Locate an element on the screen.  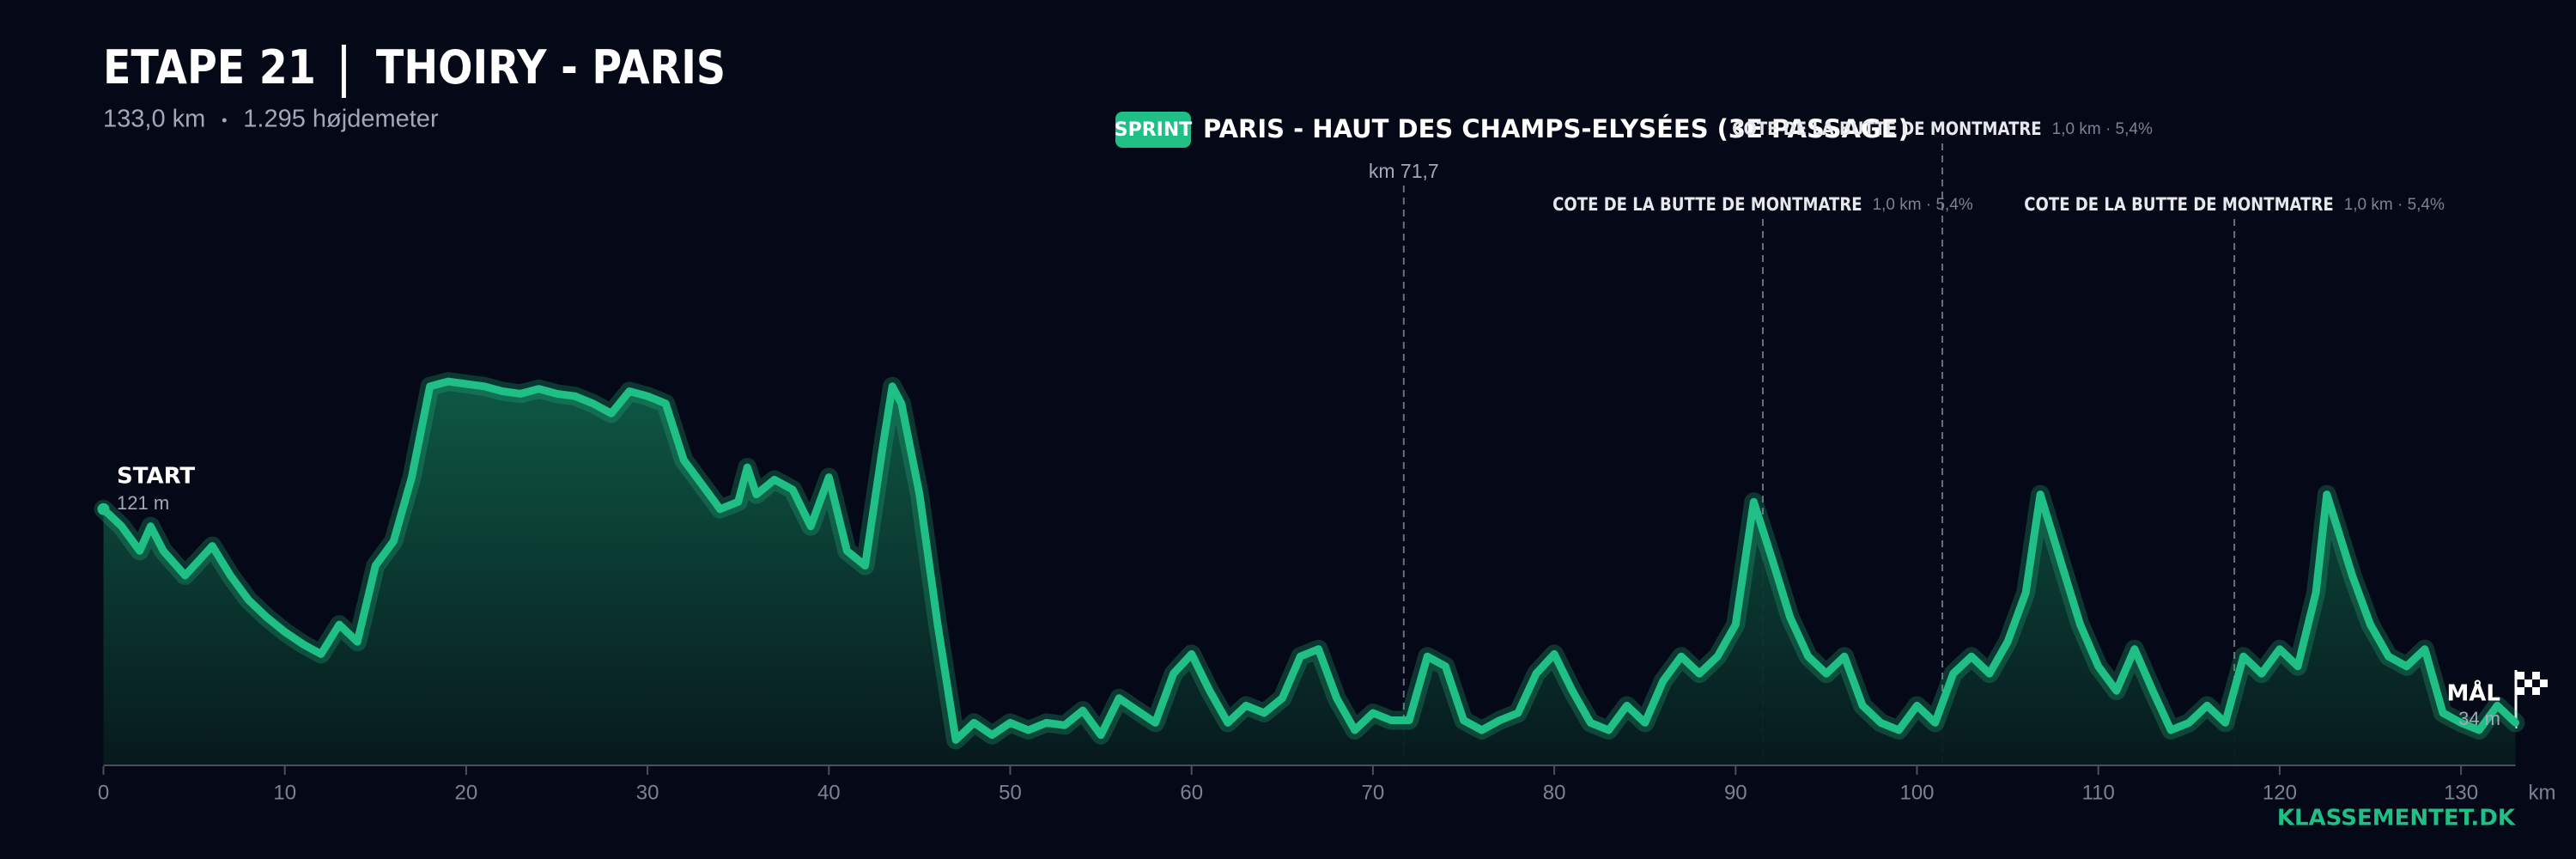
x-tick-label: 20 is located at coordinates (466, 793).